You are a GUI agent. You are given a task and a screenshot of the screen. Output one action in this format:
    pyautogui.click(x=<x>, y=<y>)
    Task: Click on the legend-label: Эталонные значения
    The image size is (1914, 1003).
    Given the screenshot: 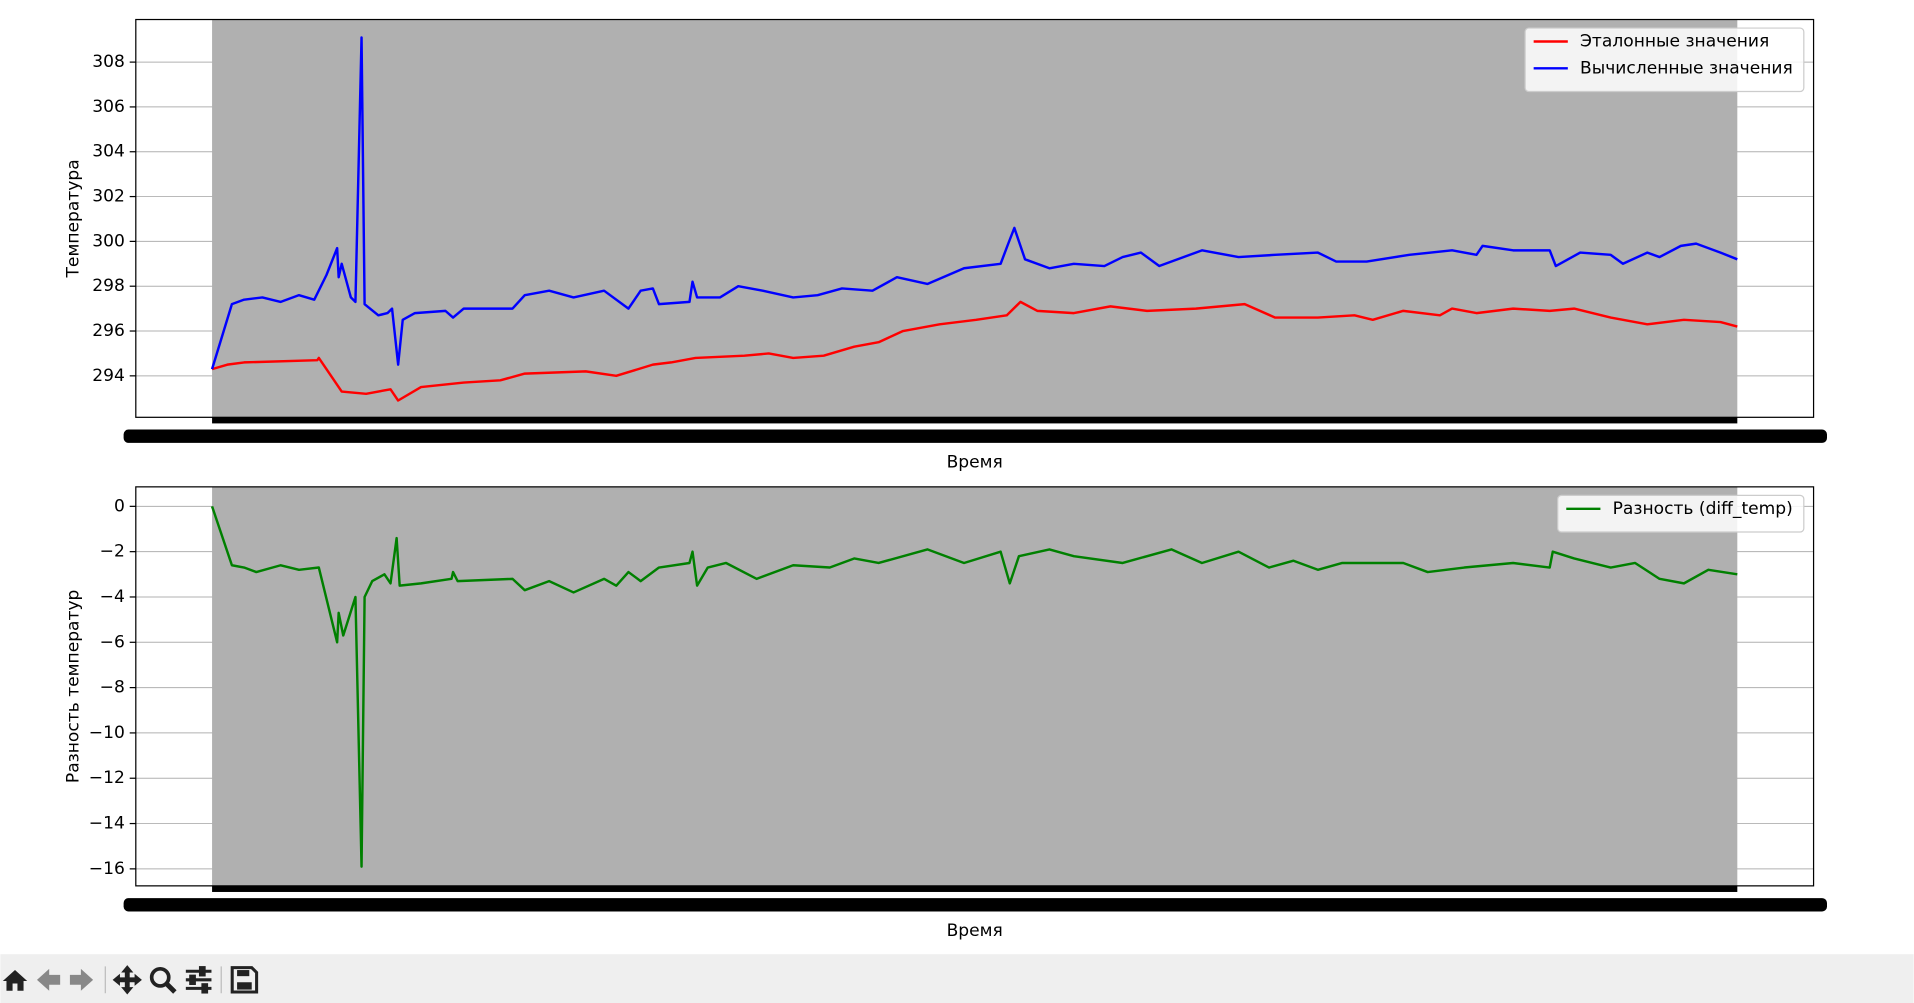 What is the action you would take?
    pyautogui.click(x=1674, y=41)
    